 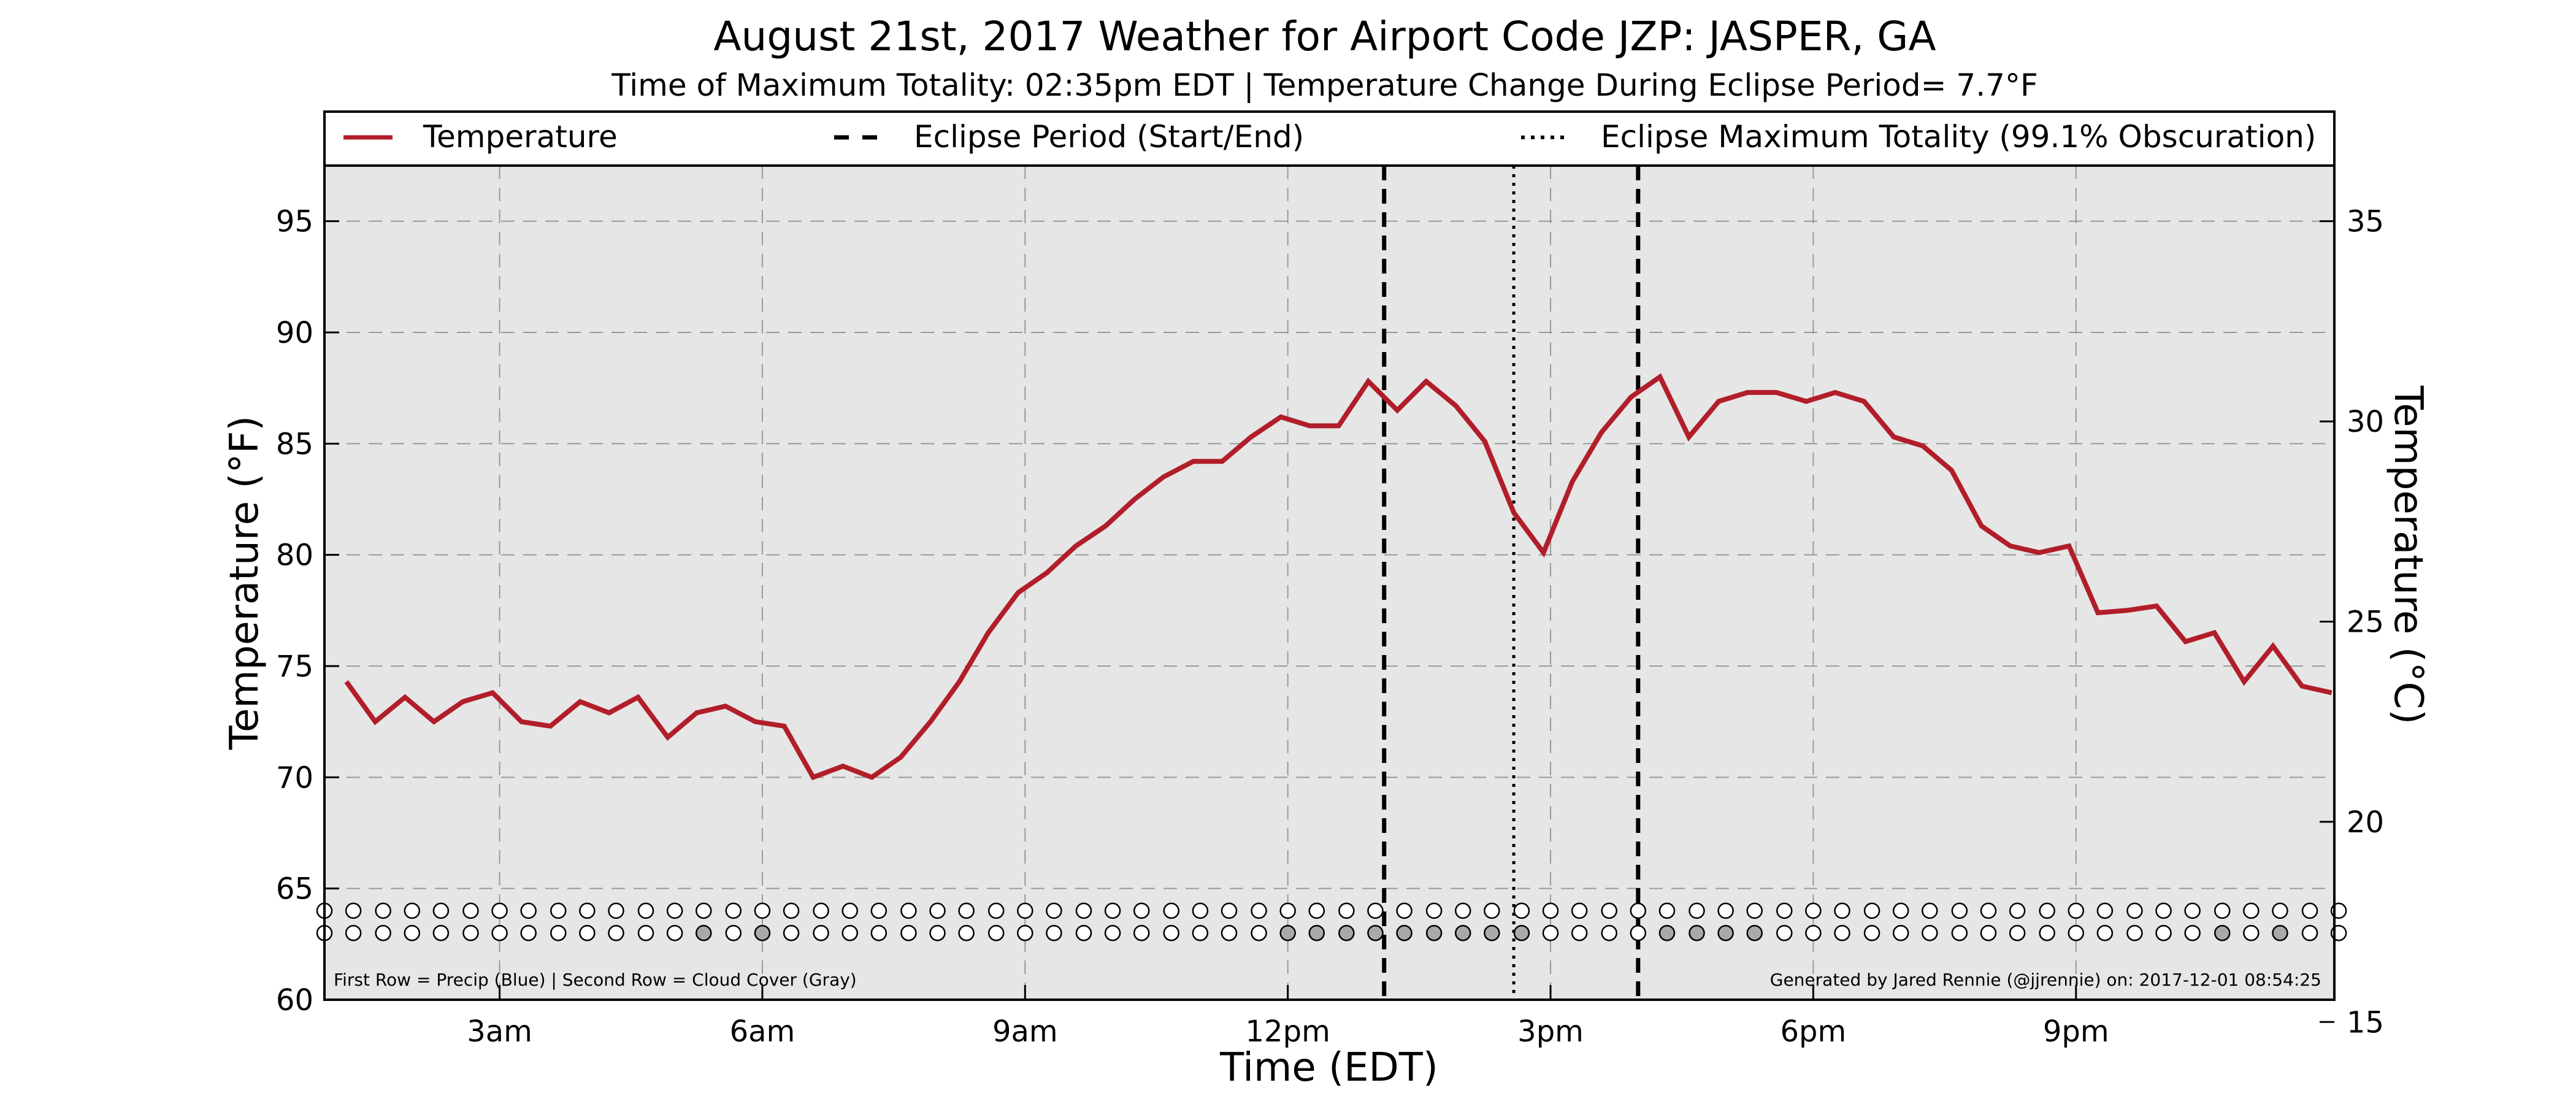 I want to click on indicator-rows, so click(x=1331, y=921).